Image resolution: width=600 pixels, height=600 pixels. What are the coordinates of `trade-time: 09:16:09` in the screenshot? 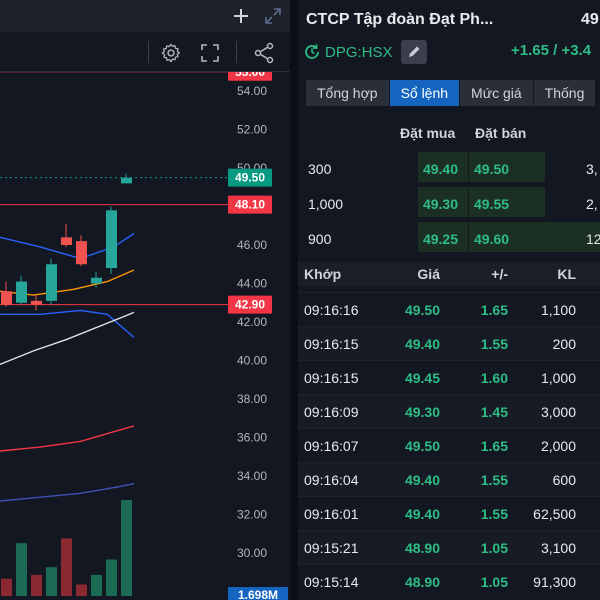 It's located at (331, 412).